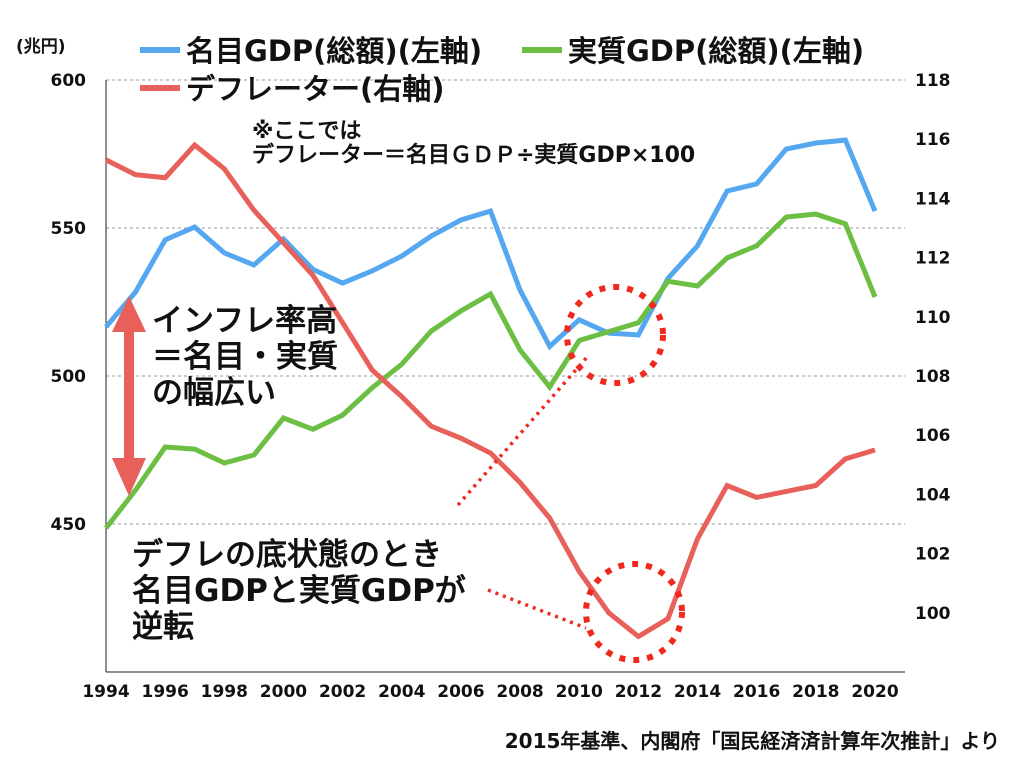 The width and height of the screenshot is (1024, 768). What do you see at coordinates (69, 377) in the screenshot?
I see `left-tick-label: 500` at bounding box center [69, 377].